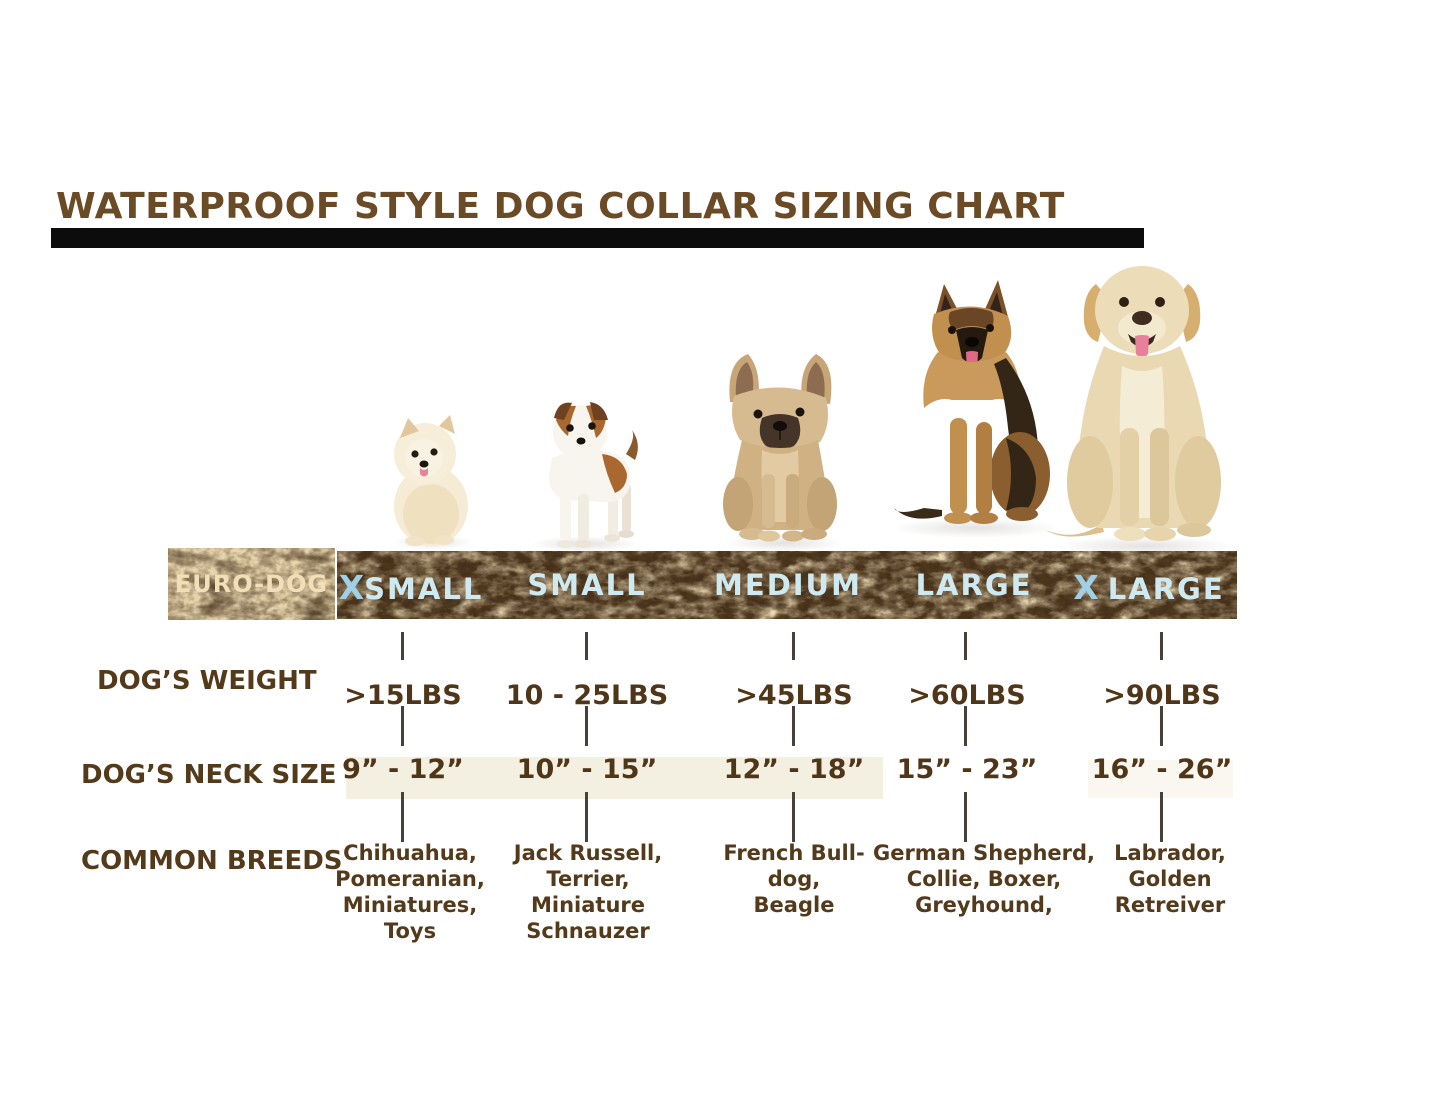  What do you see at coordinates (403, 695) in the screenshot?
I see `weight-value: >15LBS` at bounding box center [403, 695].